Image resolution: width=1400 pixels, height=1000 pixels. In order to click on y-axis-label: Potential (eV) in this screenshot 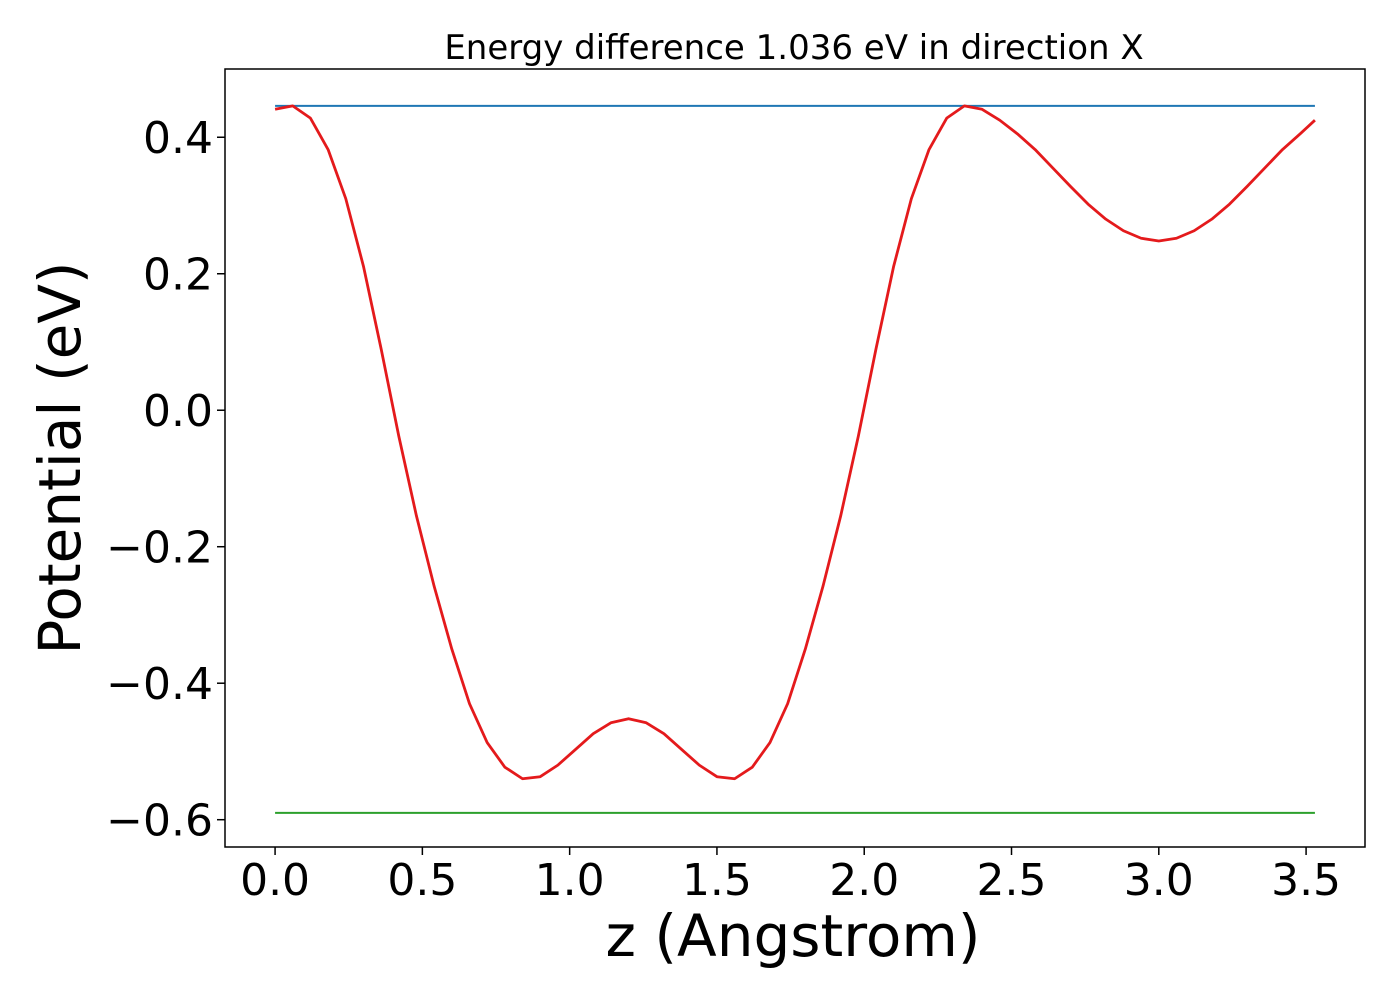, I will do `click(60, 457)`.